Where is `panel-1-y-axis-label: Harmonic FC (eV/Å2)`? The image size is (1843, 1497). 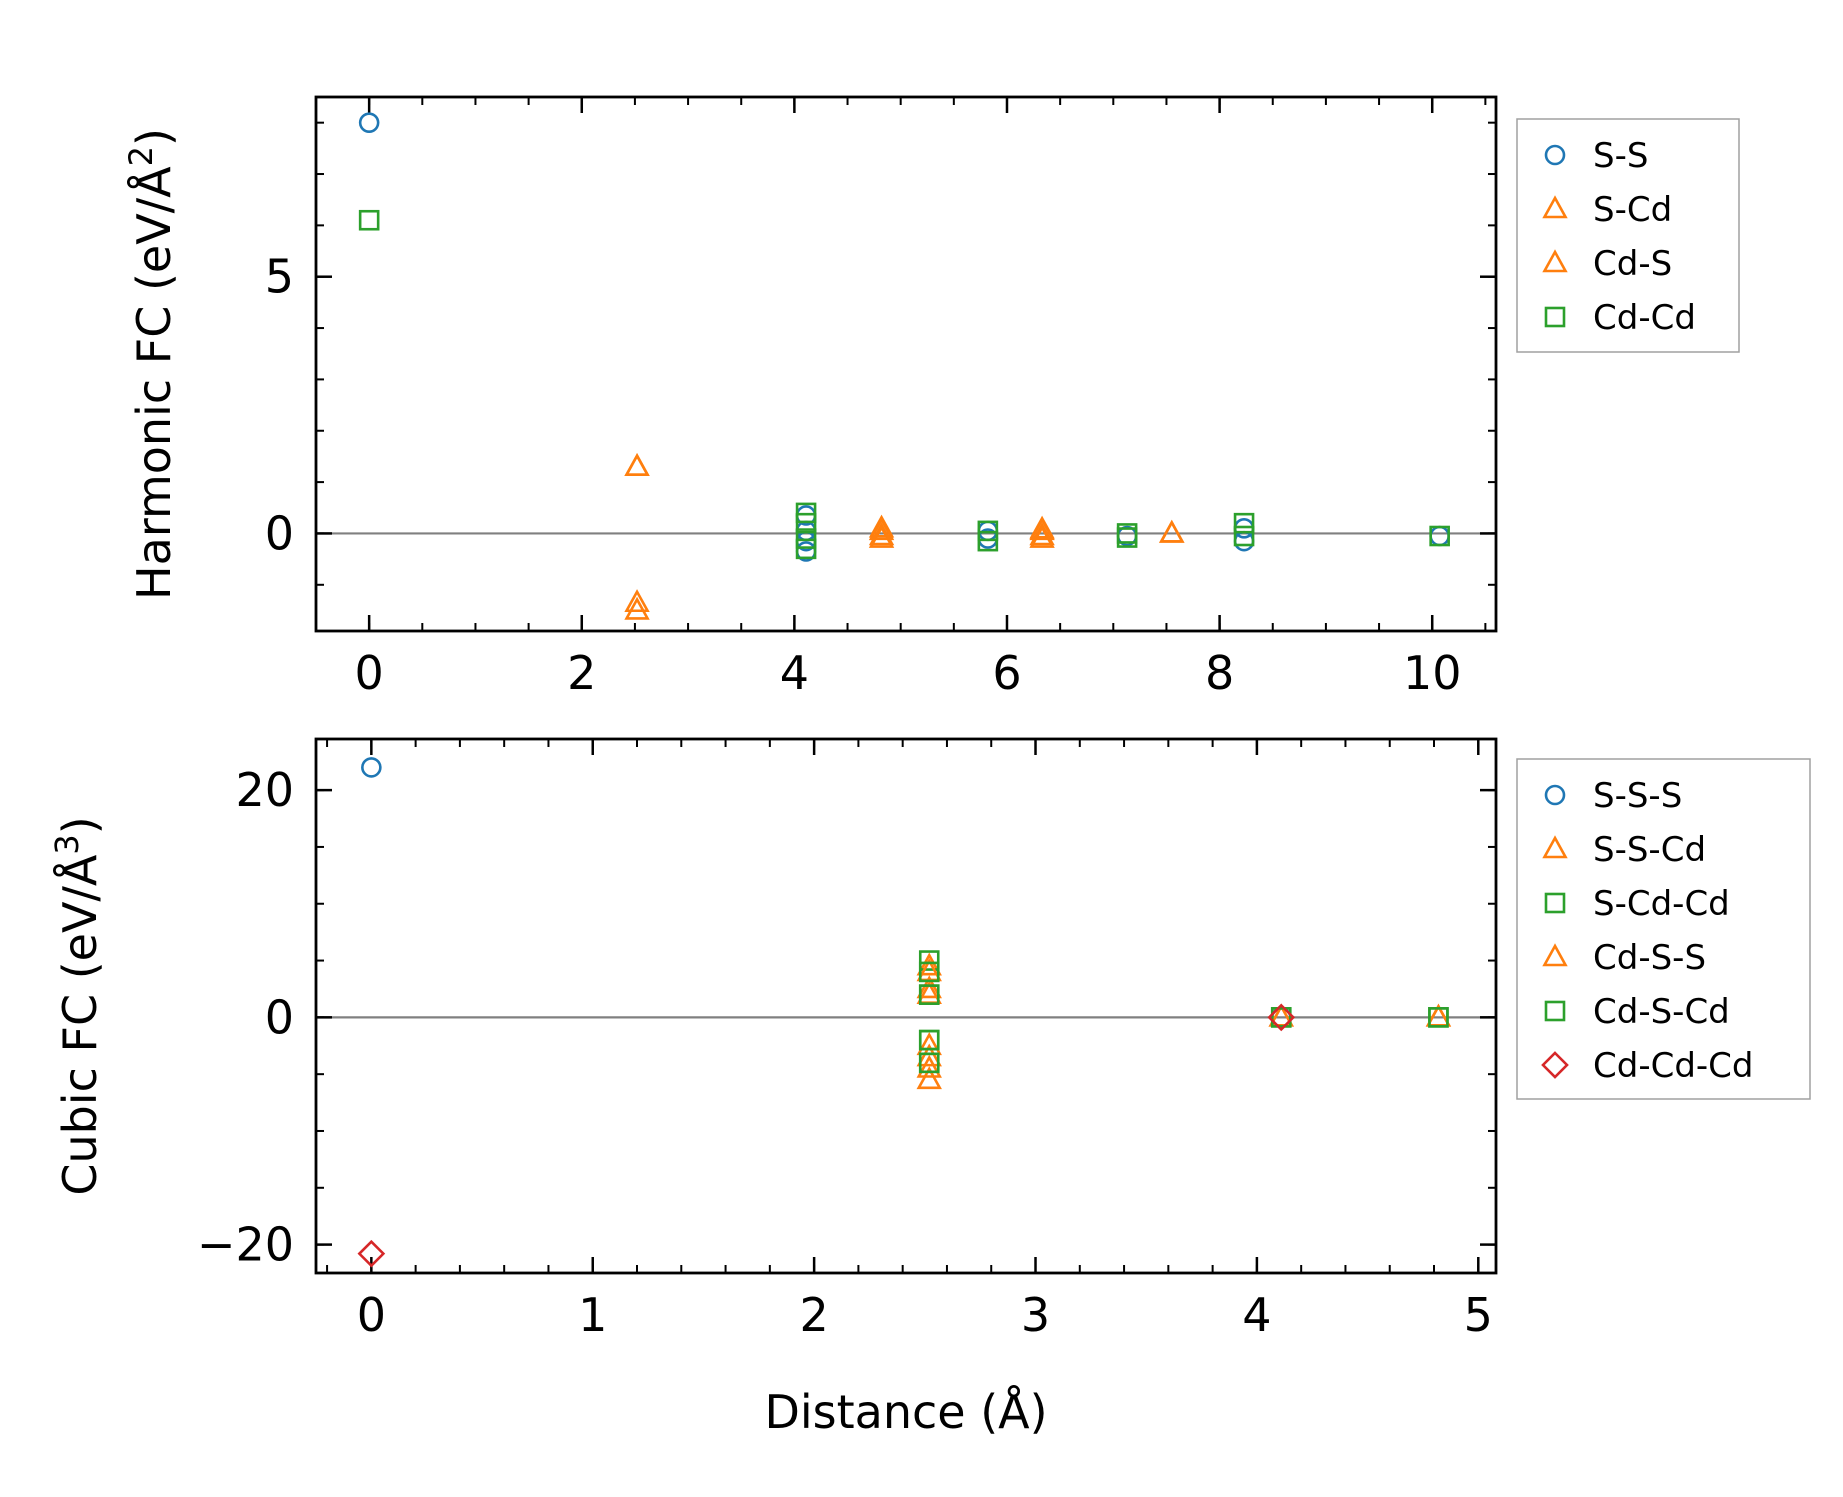 panel-1-y-axis-label: Harmonic FC (eV/Å2) is located at coordinates (151, 364).